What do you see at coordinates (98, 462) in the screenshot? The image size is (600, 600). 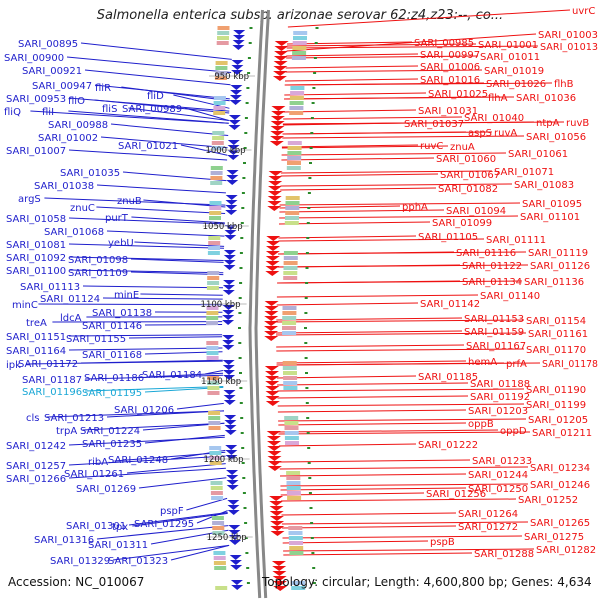 I see `gene-label-left: ribA` at bounding box center [98, 462].